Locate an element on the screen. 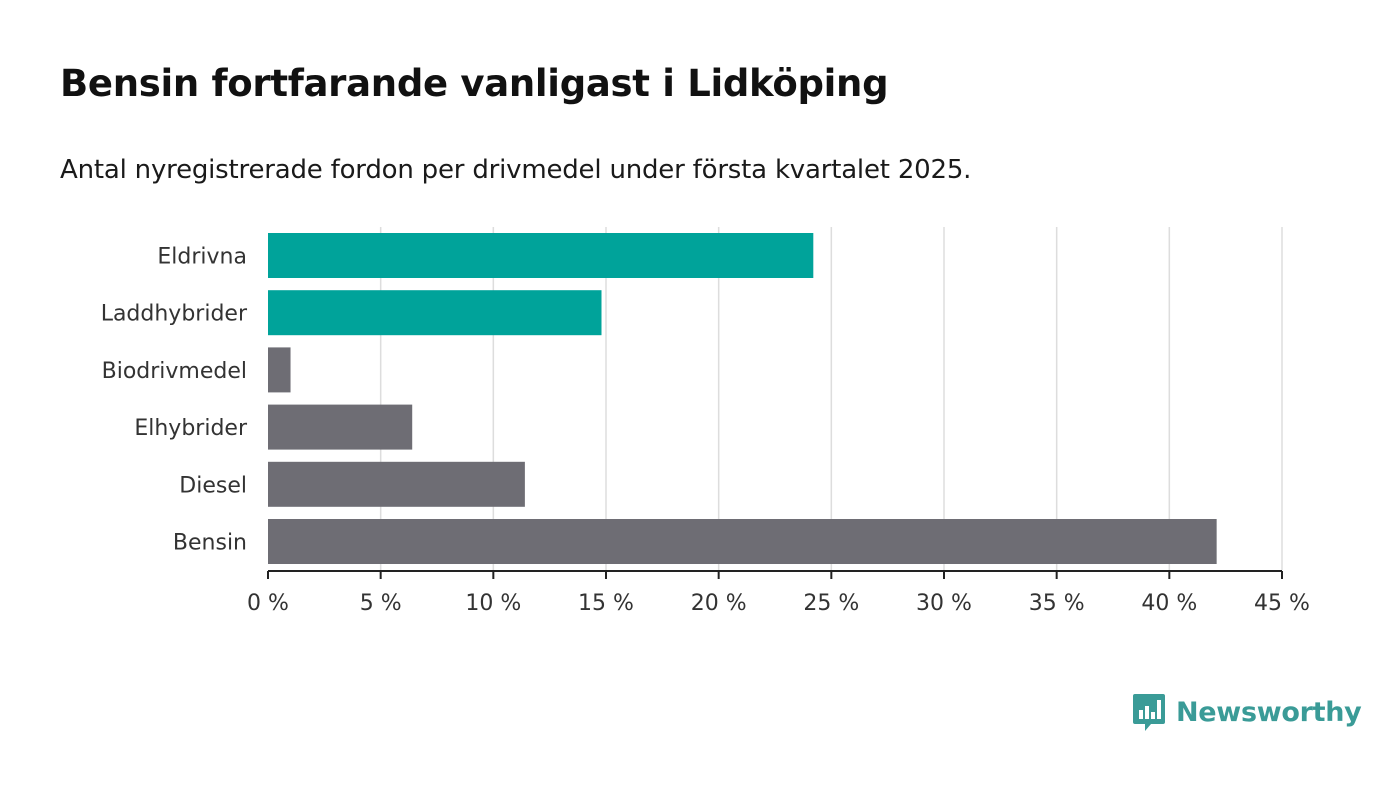 The width and height of the screenshot is (1400, 793). category-label: Biodrivmedel is located at coordinates (174, 371).